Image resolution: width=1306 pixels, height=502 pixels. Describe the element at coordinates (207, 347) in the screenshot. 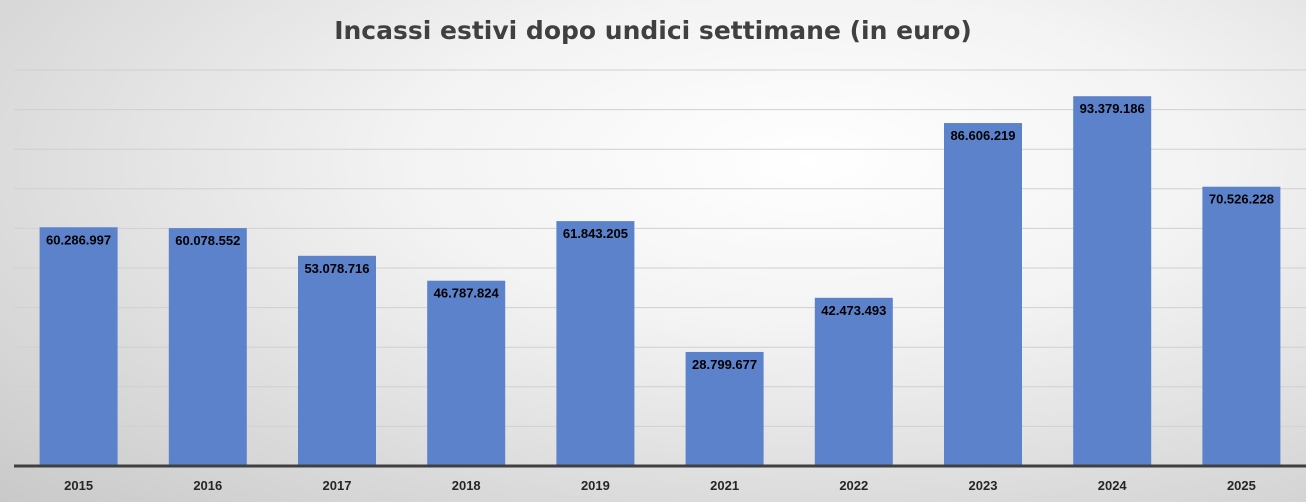

I see `bar-2016` at that location.